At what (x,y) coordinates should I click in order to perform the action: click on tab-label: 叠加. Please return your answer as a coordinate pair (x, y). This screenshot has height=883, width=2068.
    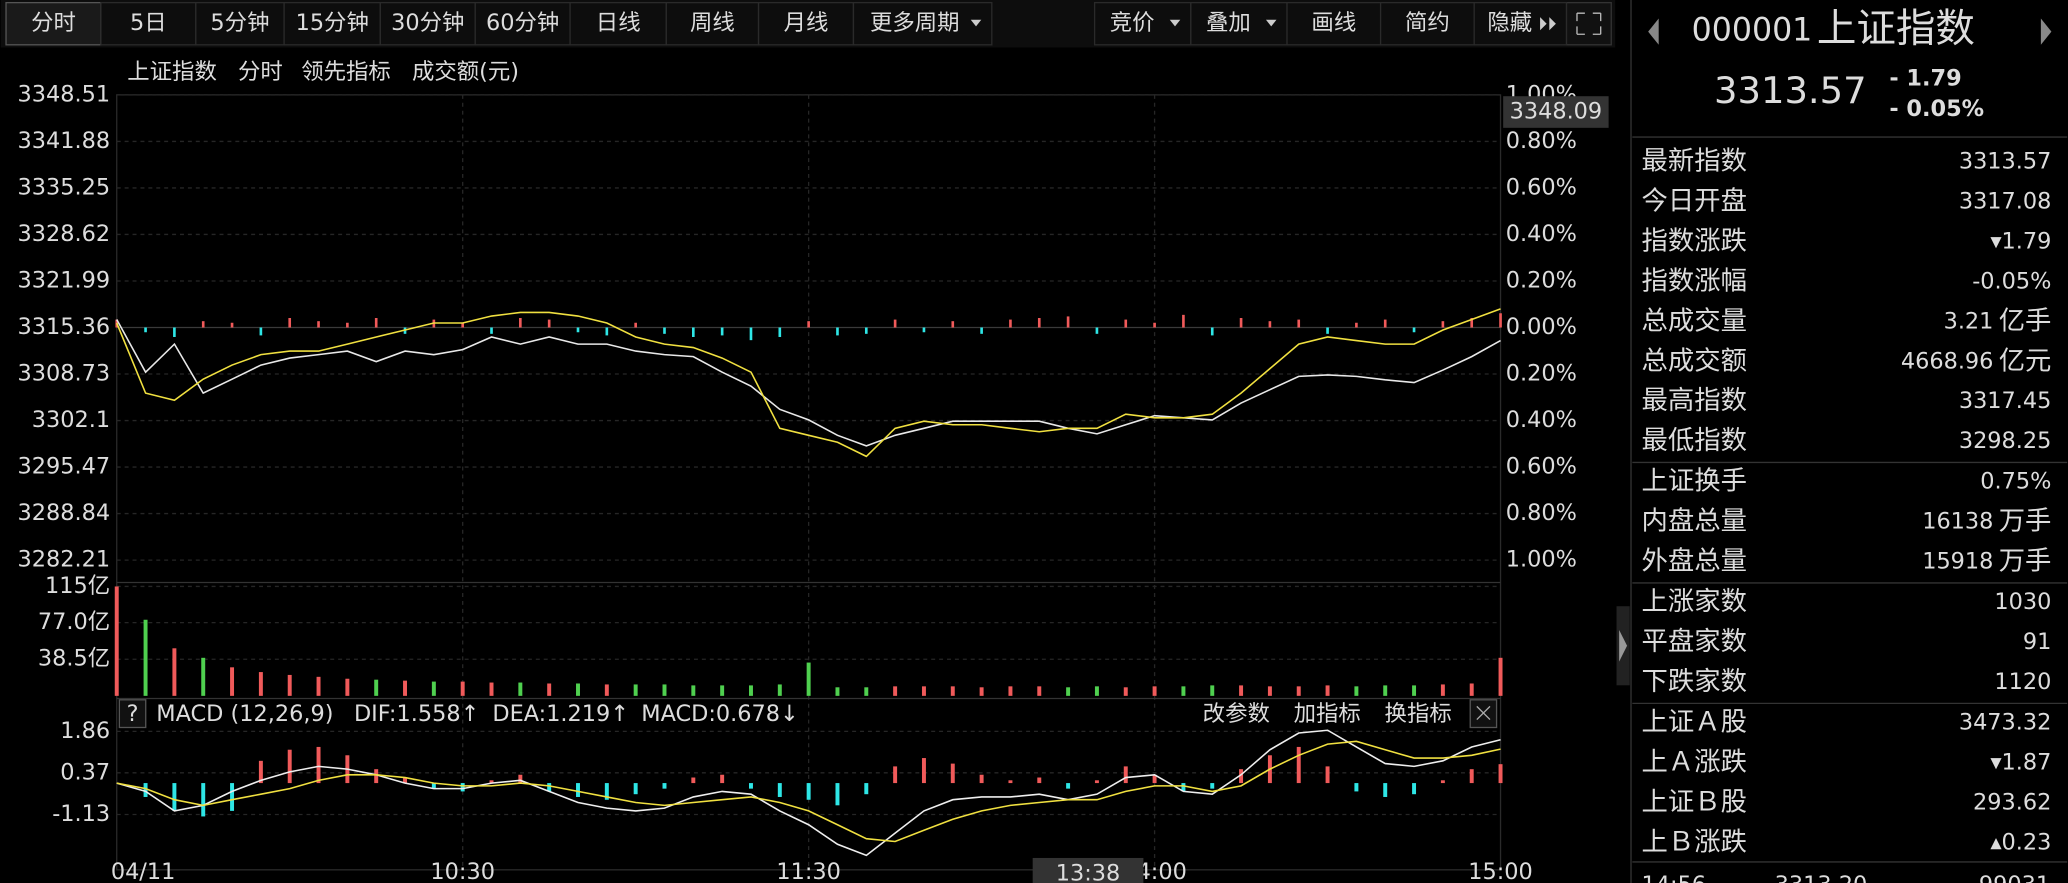
    Looking at the image, I should click on (1228, 23).